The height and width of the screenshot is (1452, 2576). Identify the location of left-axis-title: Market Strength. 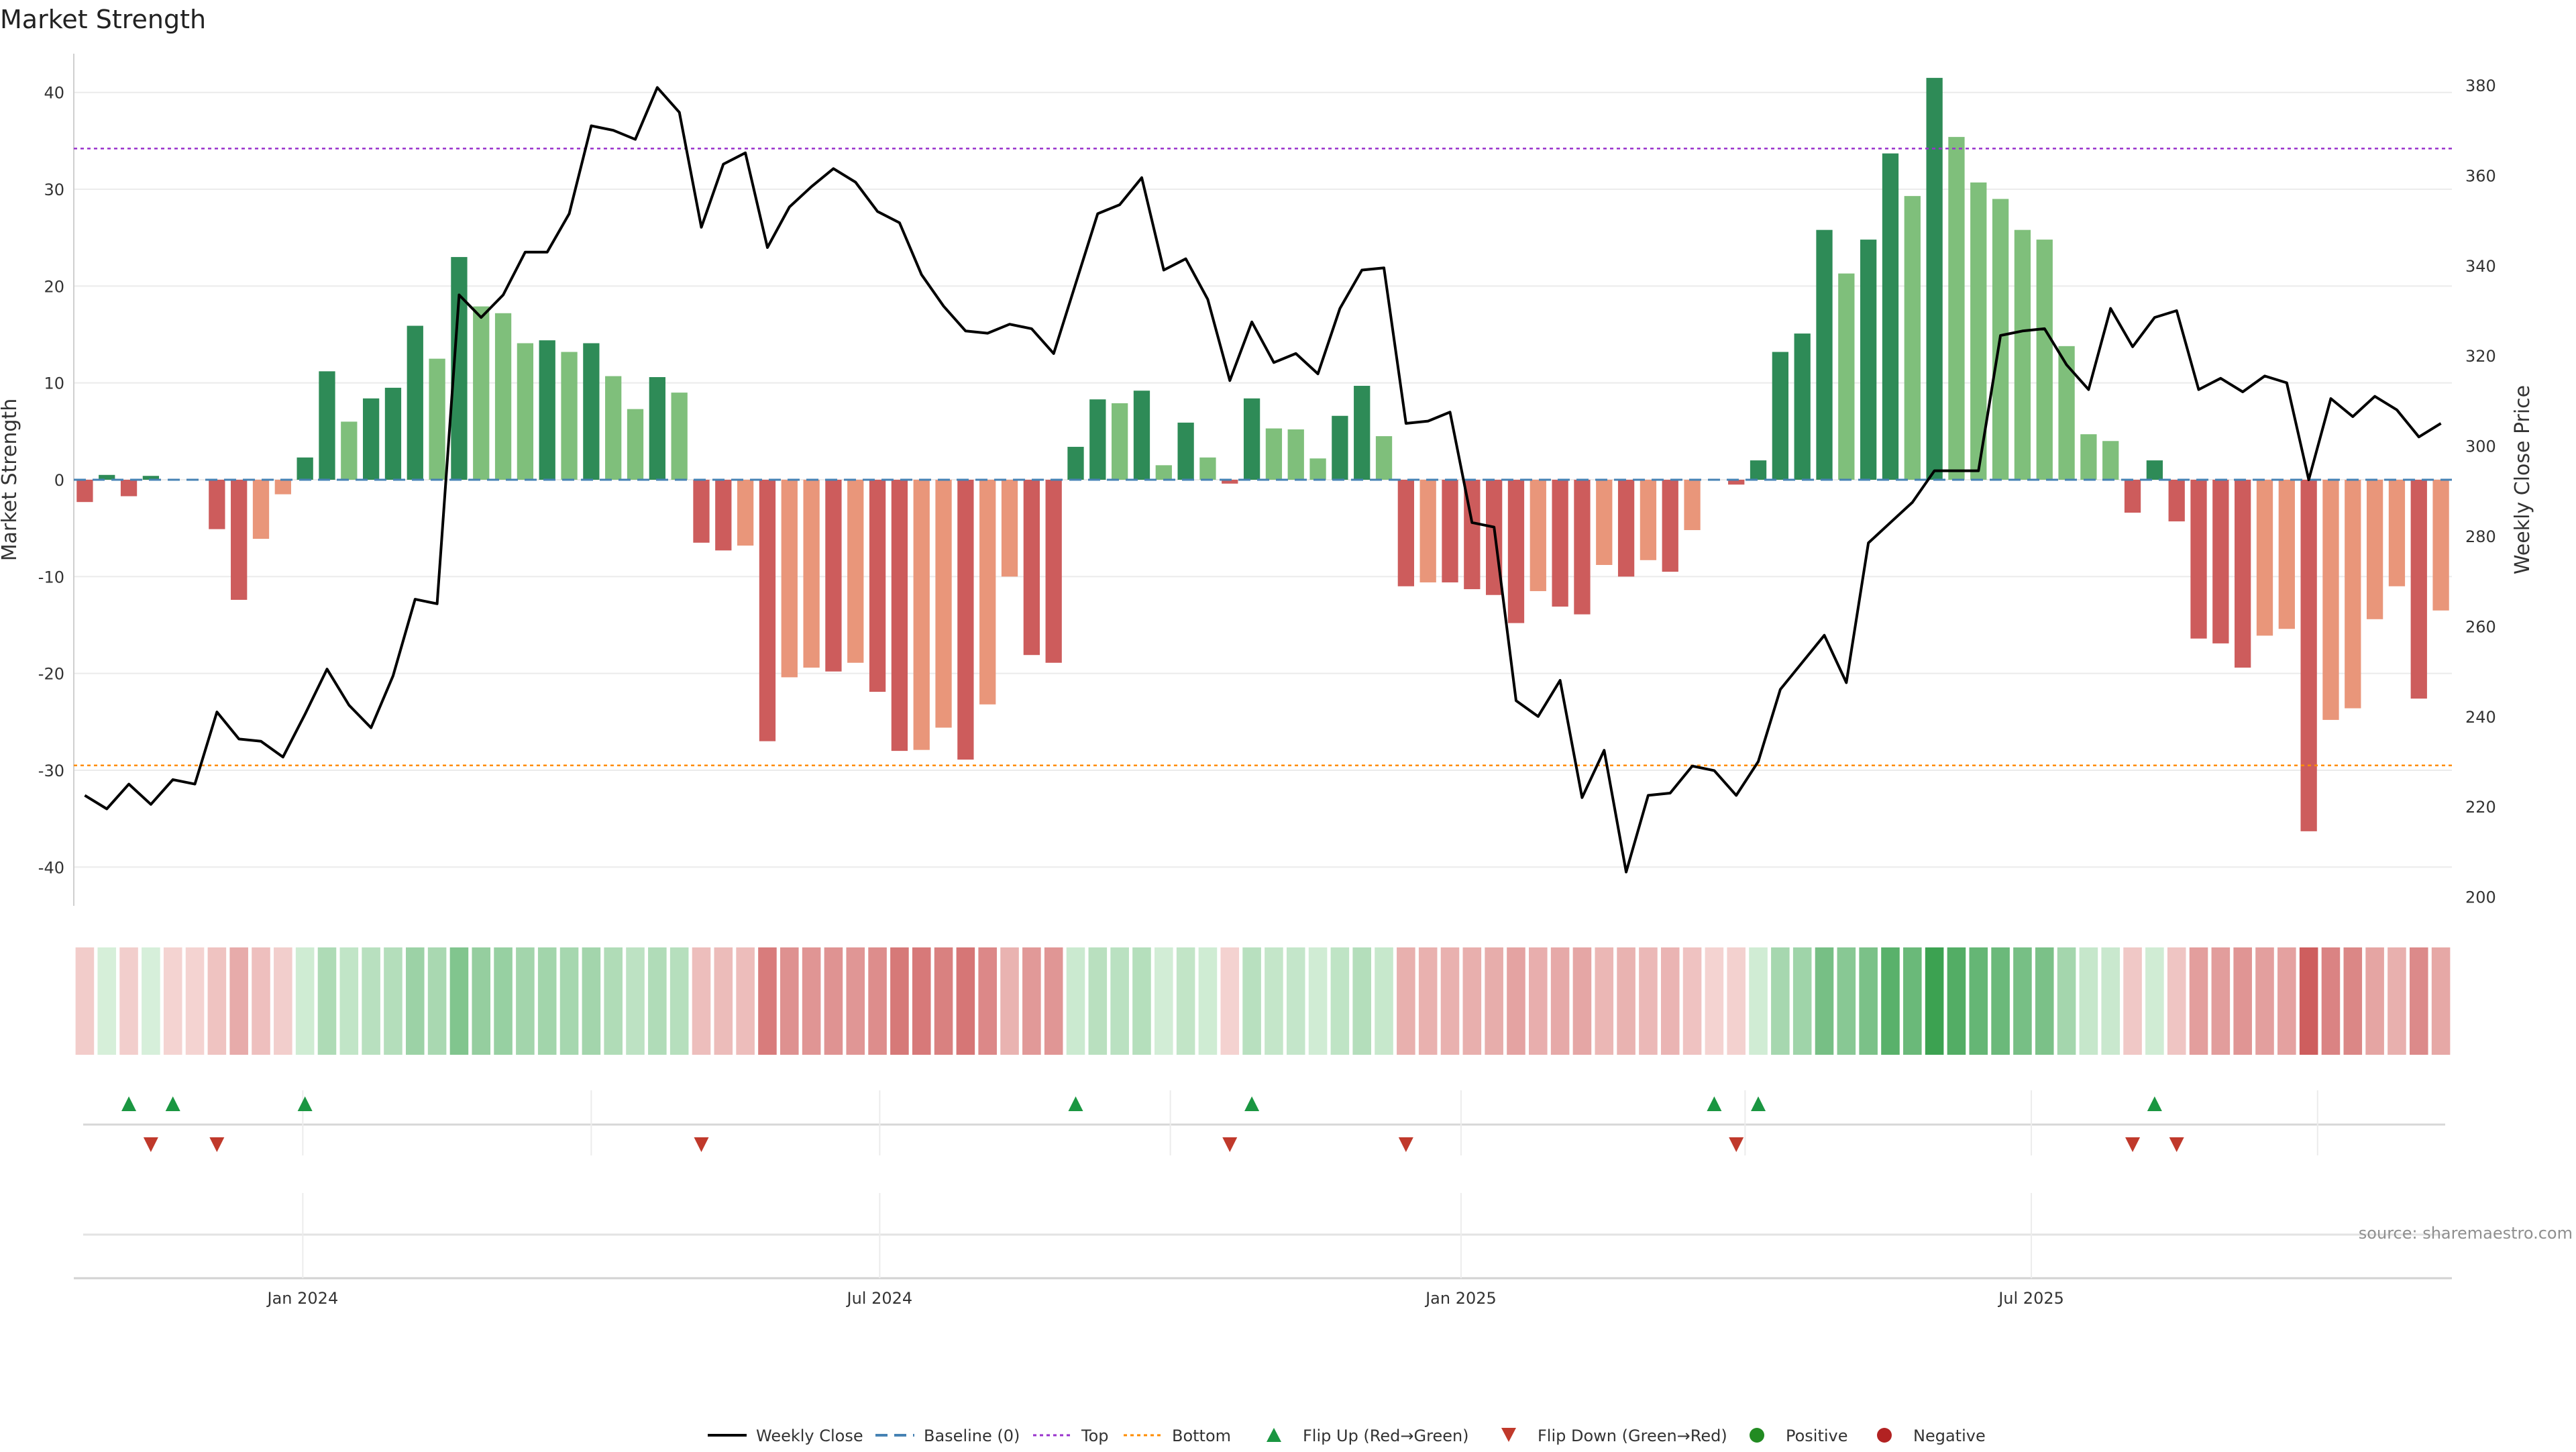
(10, 480).